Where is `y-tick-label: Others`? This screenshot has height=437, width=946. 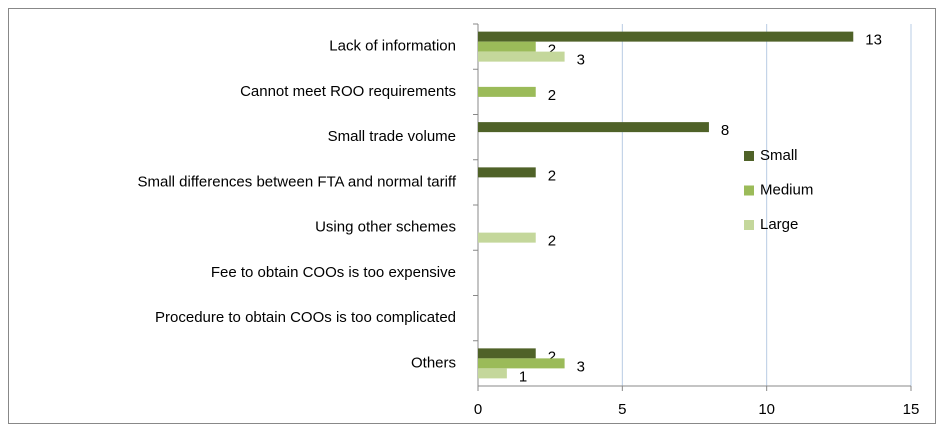
y-tick-label: Others is located at coordinates (433, 362).